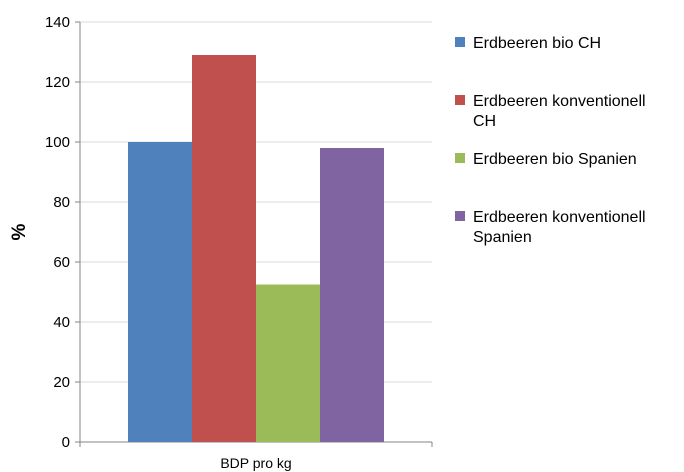  Describe the element at coordinates (288, 363) in the screenshot. I see `bar-erdbeeren-bio-spanien` at that location.